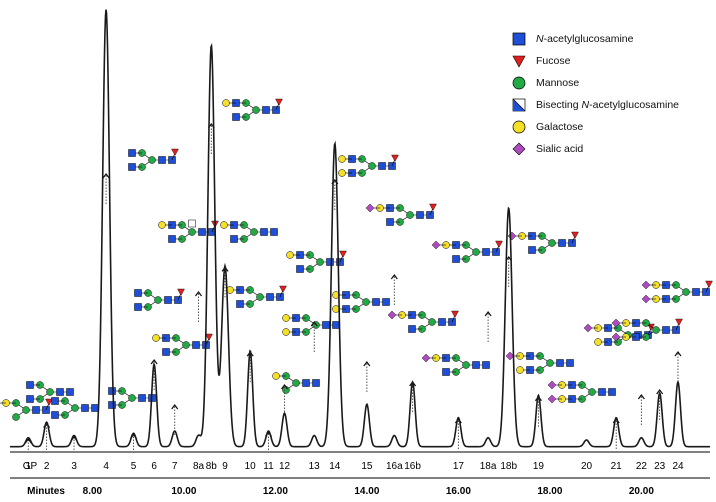 Image resolution: width=716 pixels, height=502 pixels. What do you see at coordinates (367, 466) in the screenshot?
I see `gp-label-15: 15` at bounding box center [367, 466].